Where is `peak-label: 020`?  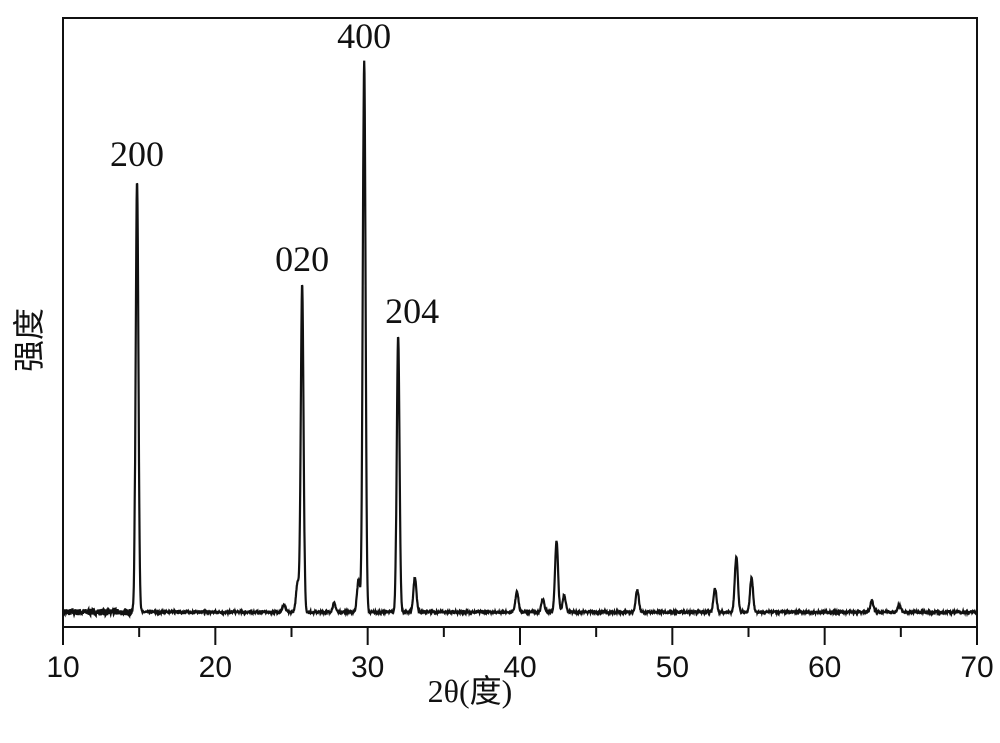
peak-label: 020 is located at coordinates (302, 259).